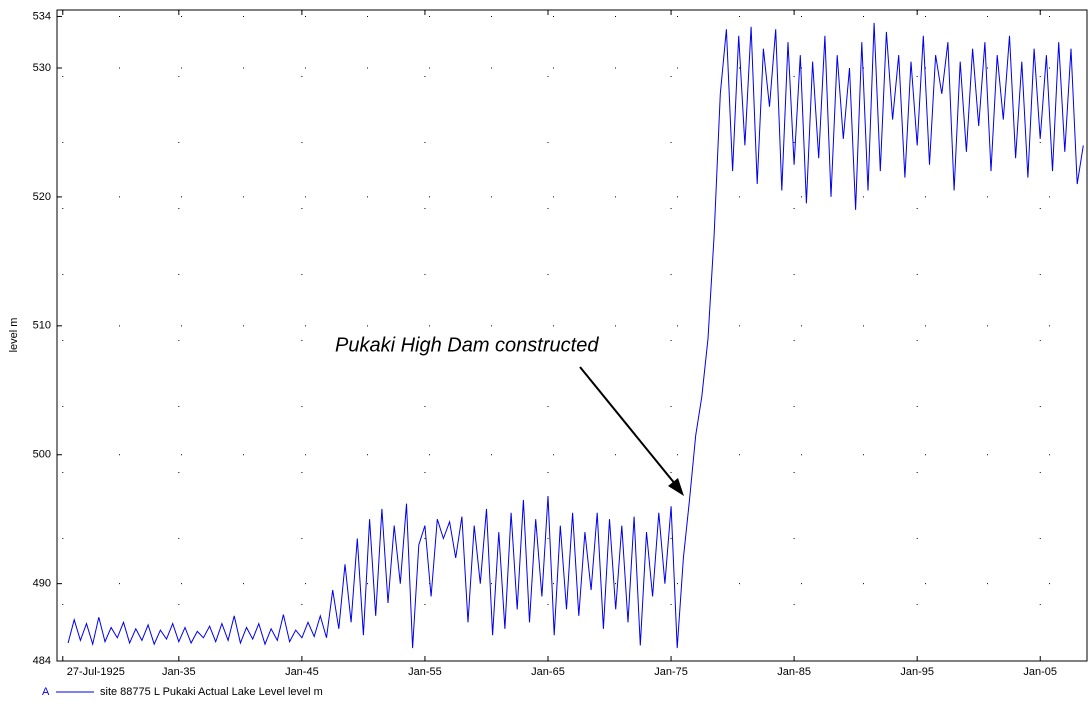 This screenshot has width=1091, height=704. I want to click on x-tick-label: Jan-85, so click(794, 672).